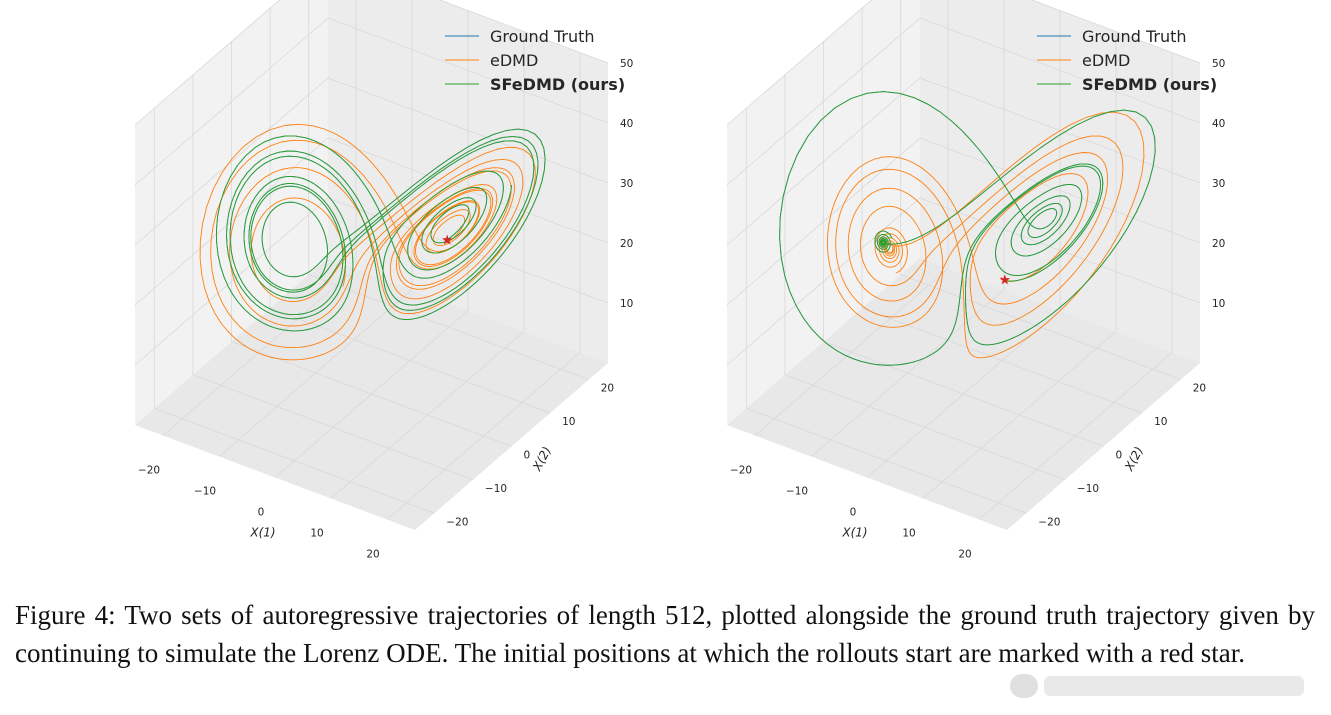 The image size is (1331, 715). I want to click on watermark-logo, so click(1157, 686).